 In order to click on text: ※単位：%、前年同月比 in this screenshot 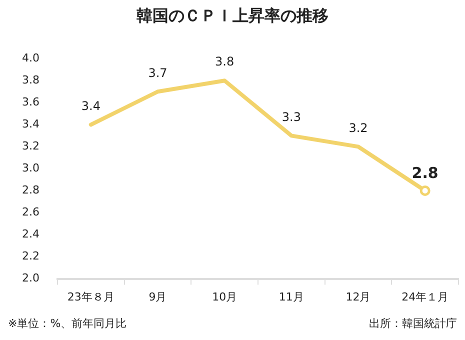, I will do `click(67, 323)`.